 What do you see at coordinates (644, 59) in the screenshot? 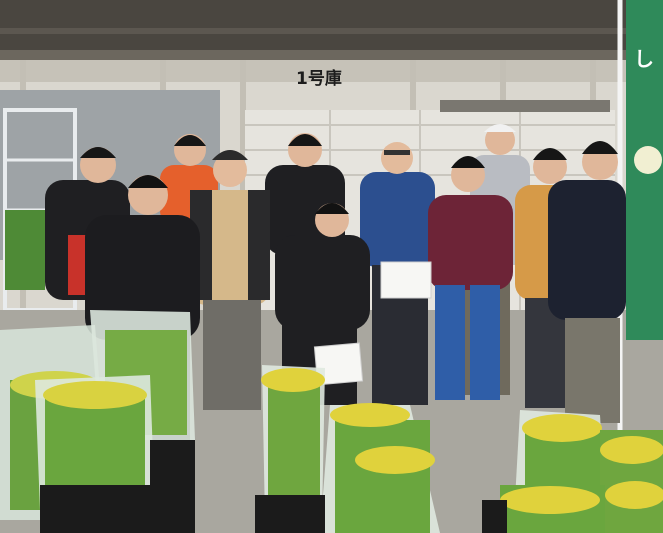
I see `banner-glyph: し` at bounding box center [644, 59].